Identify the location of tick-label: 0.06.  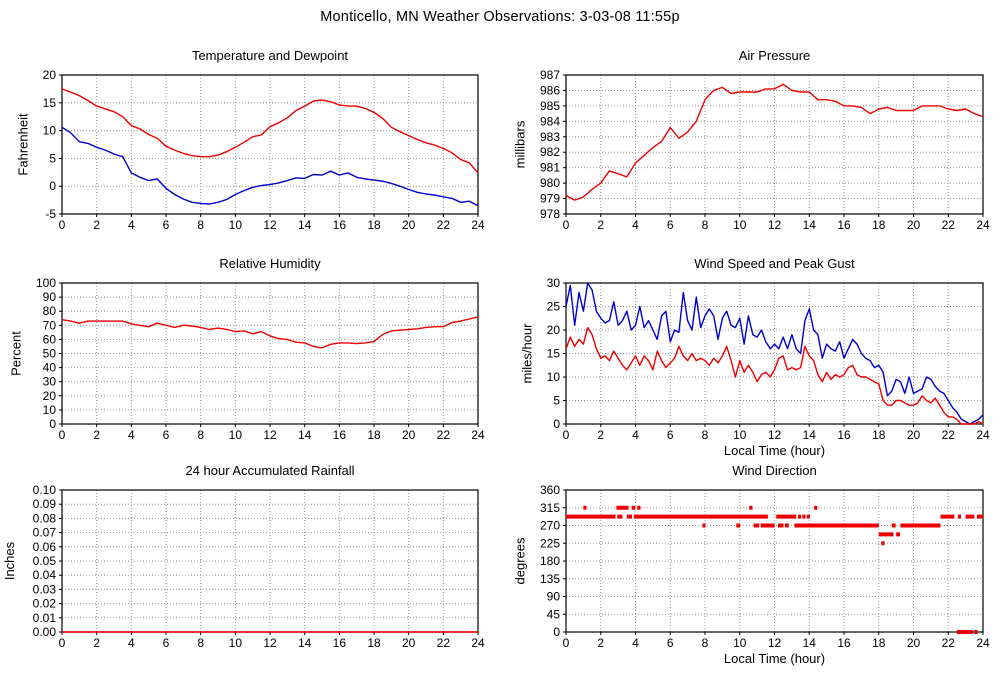
(45, 547).